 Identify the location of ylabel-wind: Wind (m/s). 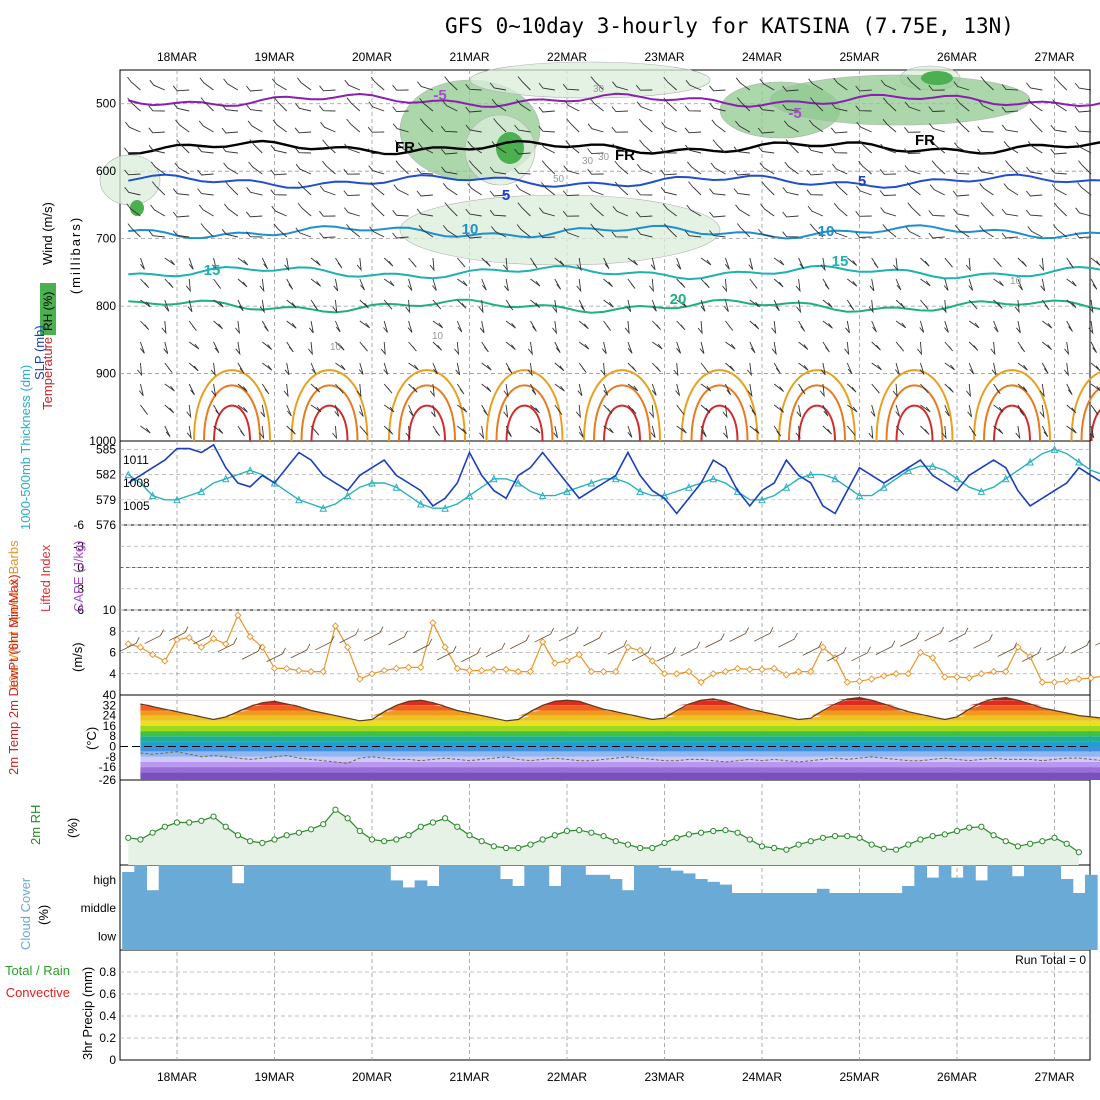
(47, 233).